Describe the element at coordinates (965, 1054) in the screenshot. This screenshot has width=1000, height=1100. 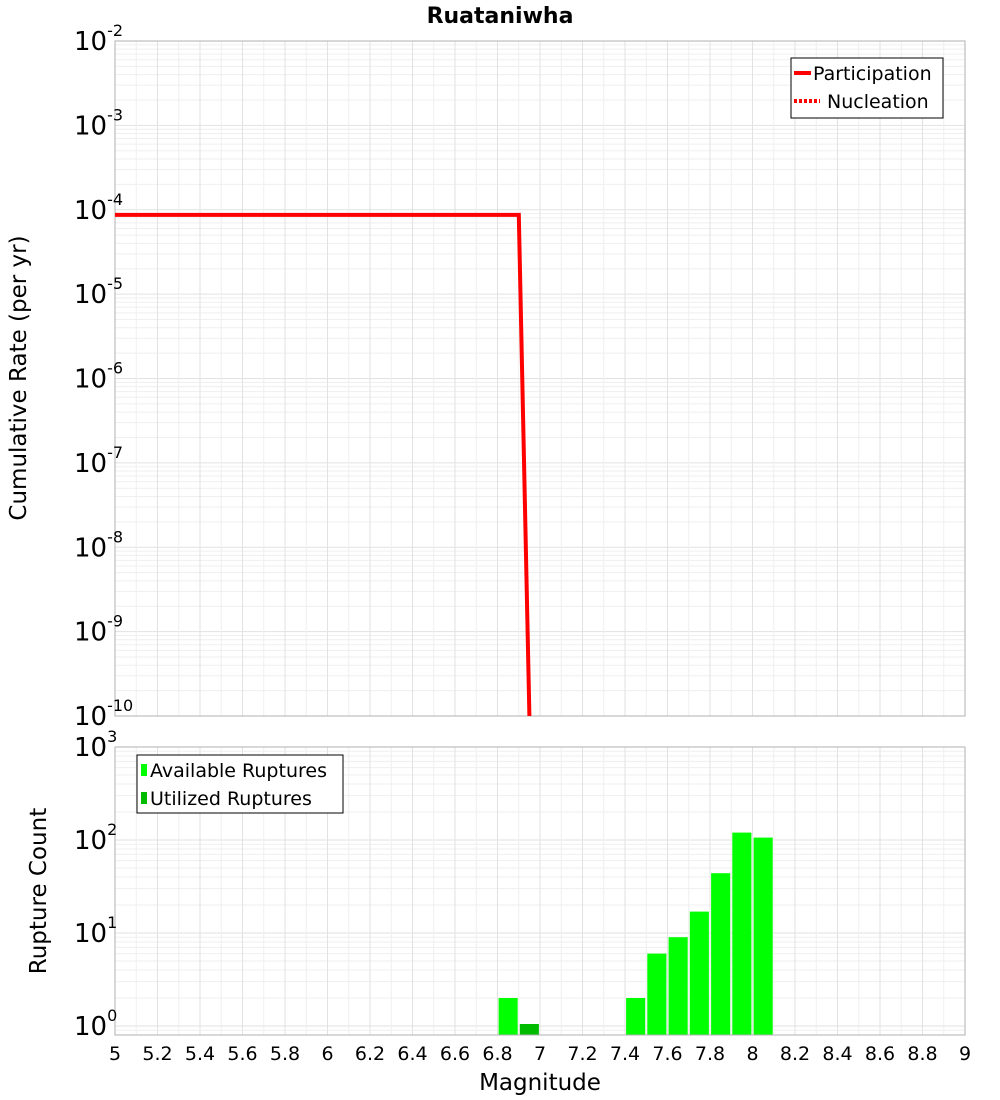
I see `x-tick-label: 9` at that location.